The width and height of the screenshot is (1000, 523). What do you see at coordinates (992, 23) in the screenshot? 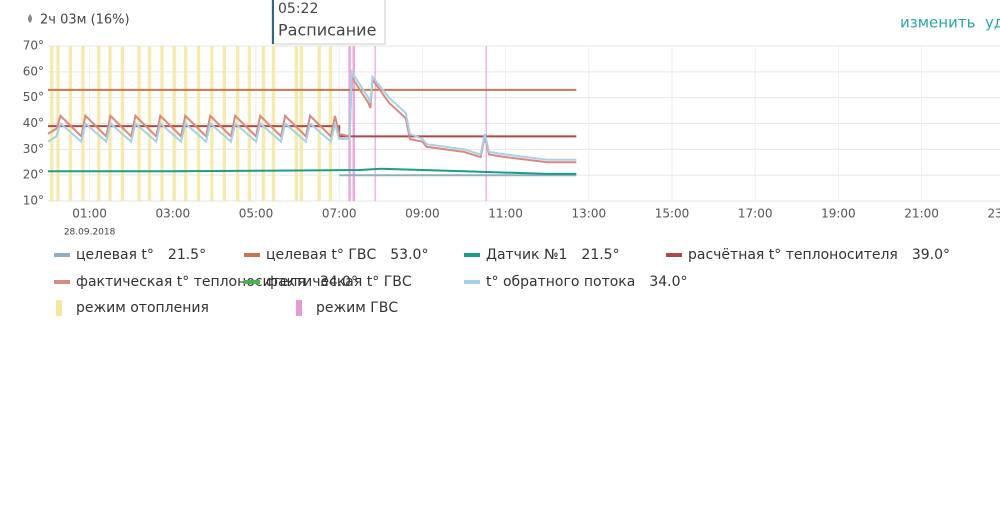
I see `delete-link: уд` at bounding box center [992, 23].